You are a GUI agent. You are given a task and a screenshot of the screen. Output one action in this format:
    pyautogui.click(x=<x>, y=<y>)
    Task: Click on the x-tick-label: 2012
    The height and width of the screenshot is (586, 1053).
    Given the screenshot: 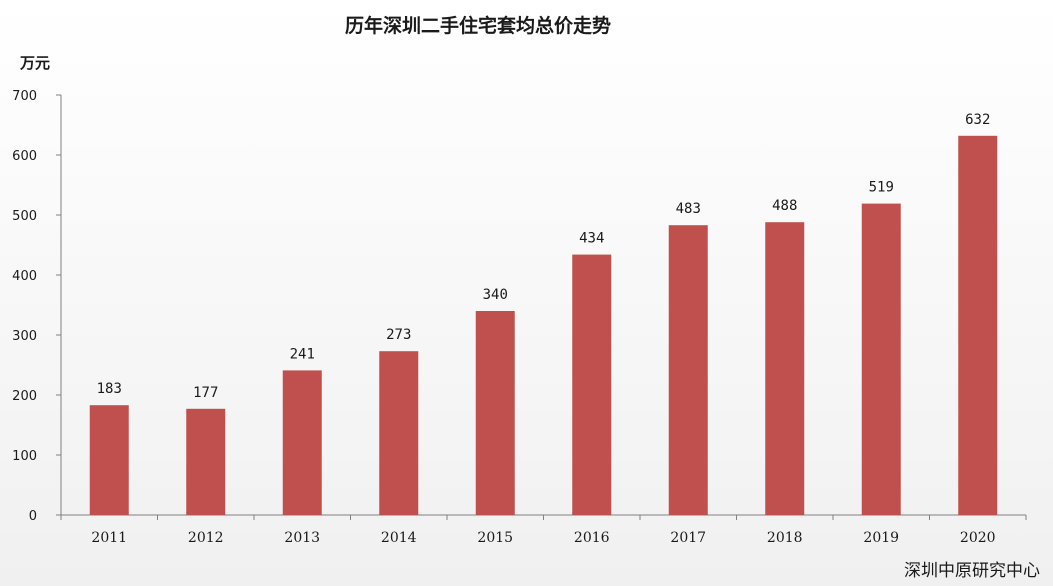 What is the action you would take?
    pyautogui.click(x=206, y=538)
    